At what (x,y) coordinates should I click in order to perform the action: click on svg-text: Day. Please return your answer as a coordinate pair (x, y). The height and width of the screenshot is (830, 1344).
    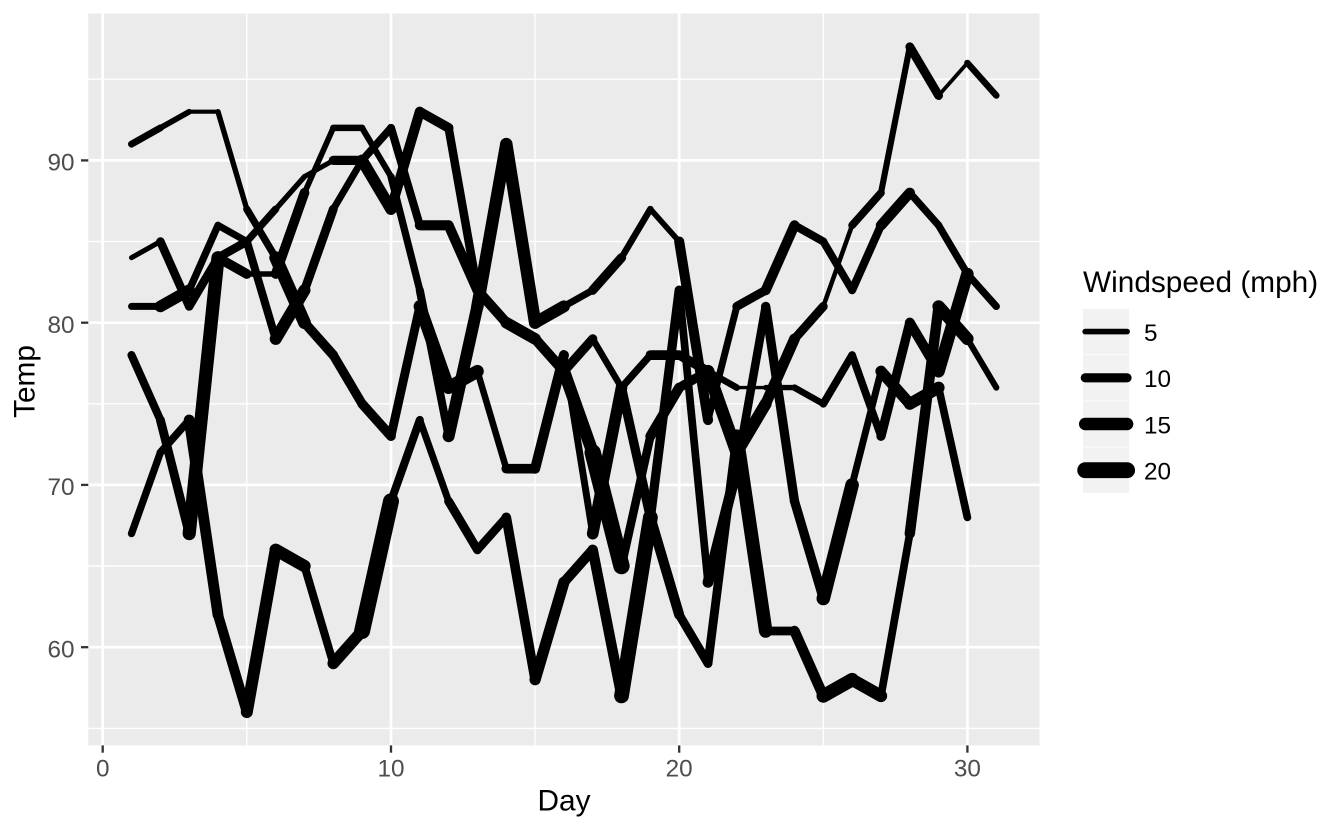
    Looking at the image, I should click on (564, 800).